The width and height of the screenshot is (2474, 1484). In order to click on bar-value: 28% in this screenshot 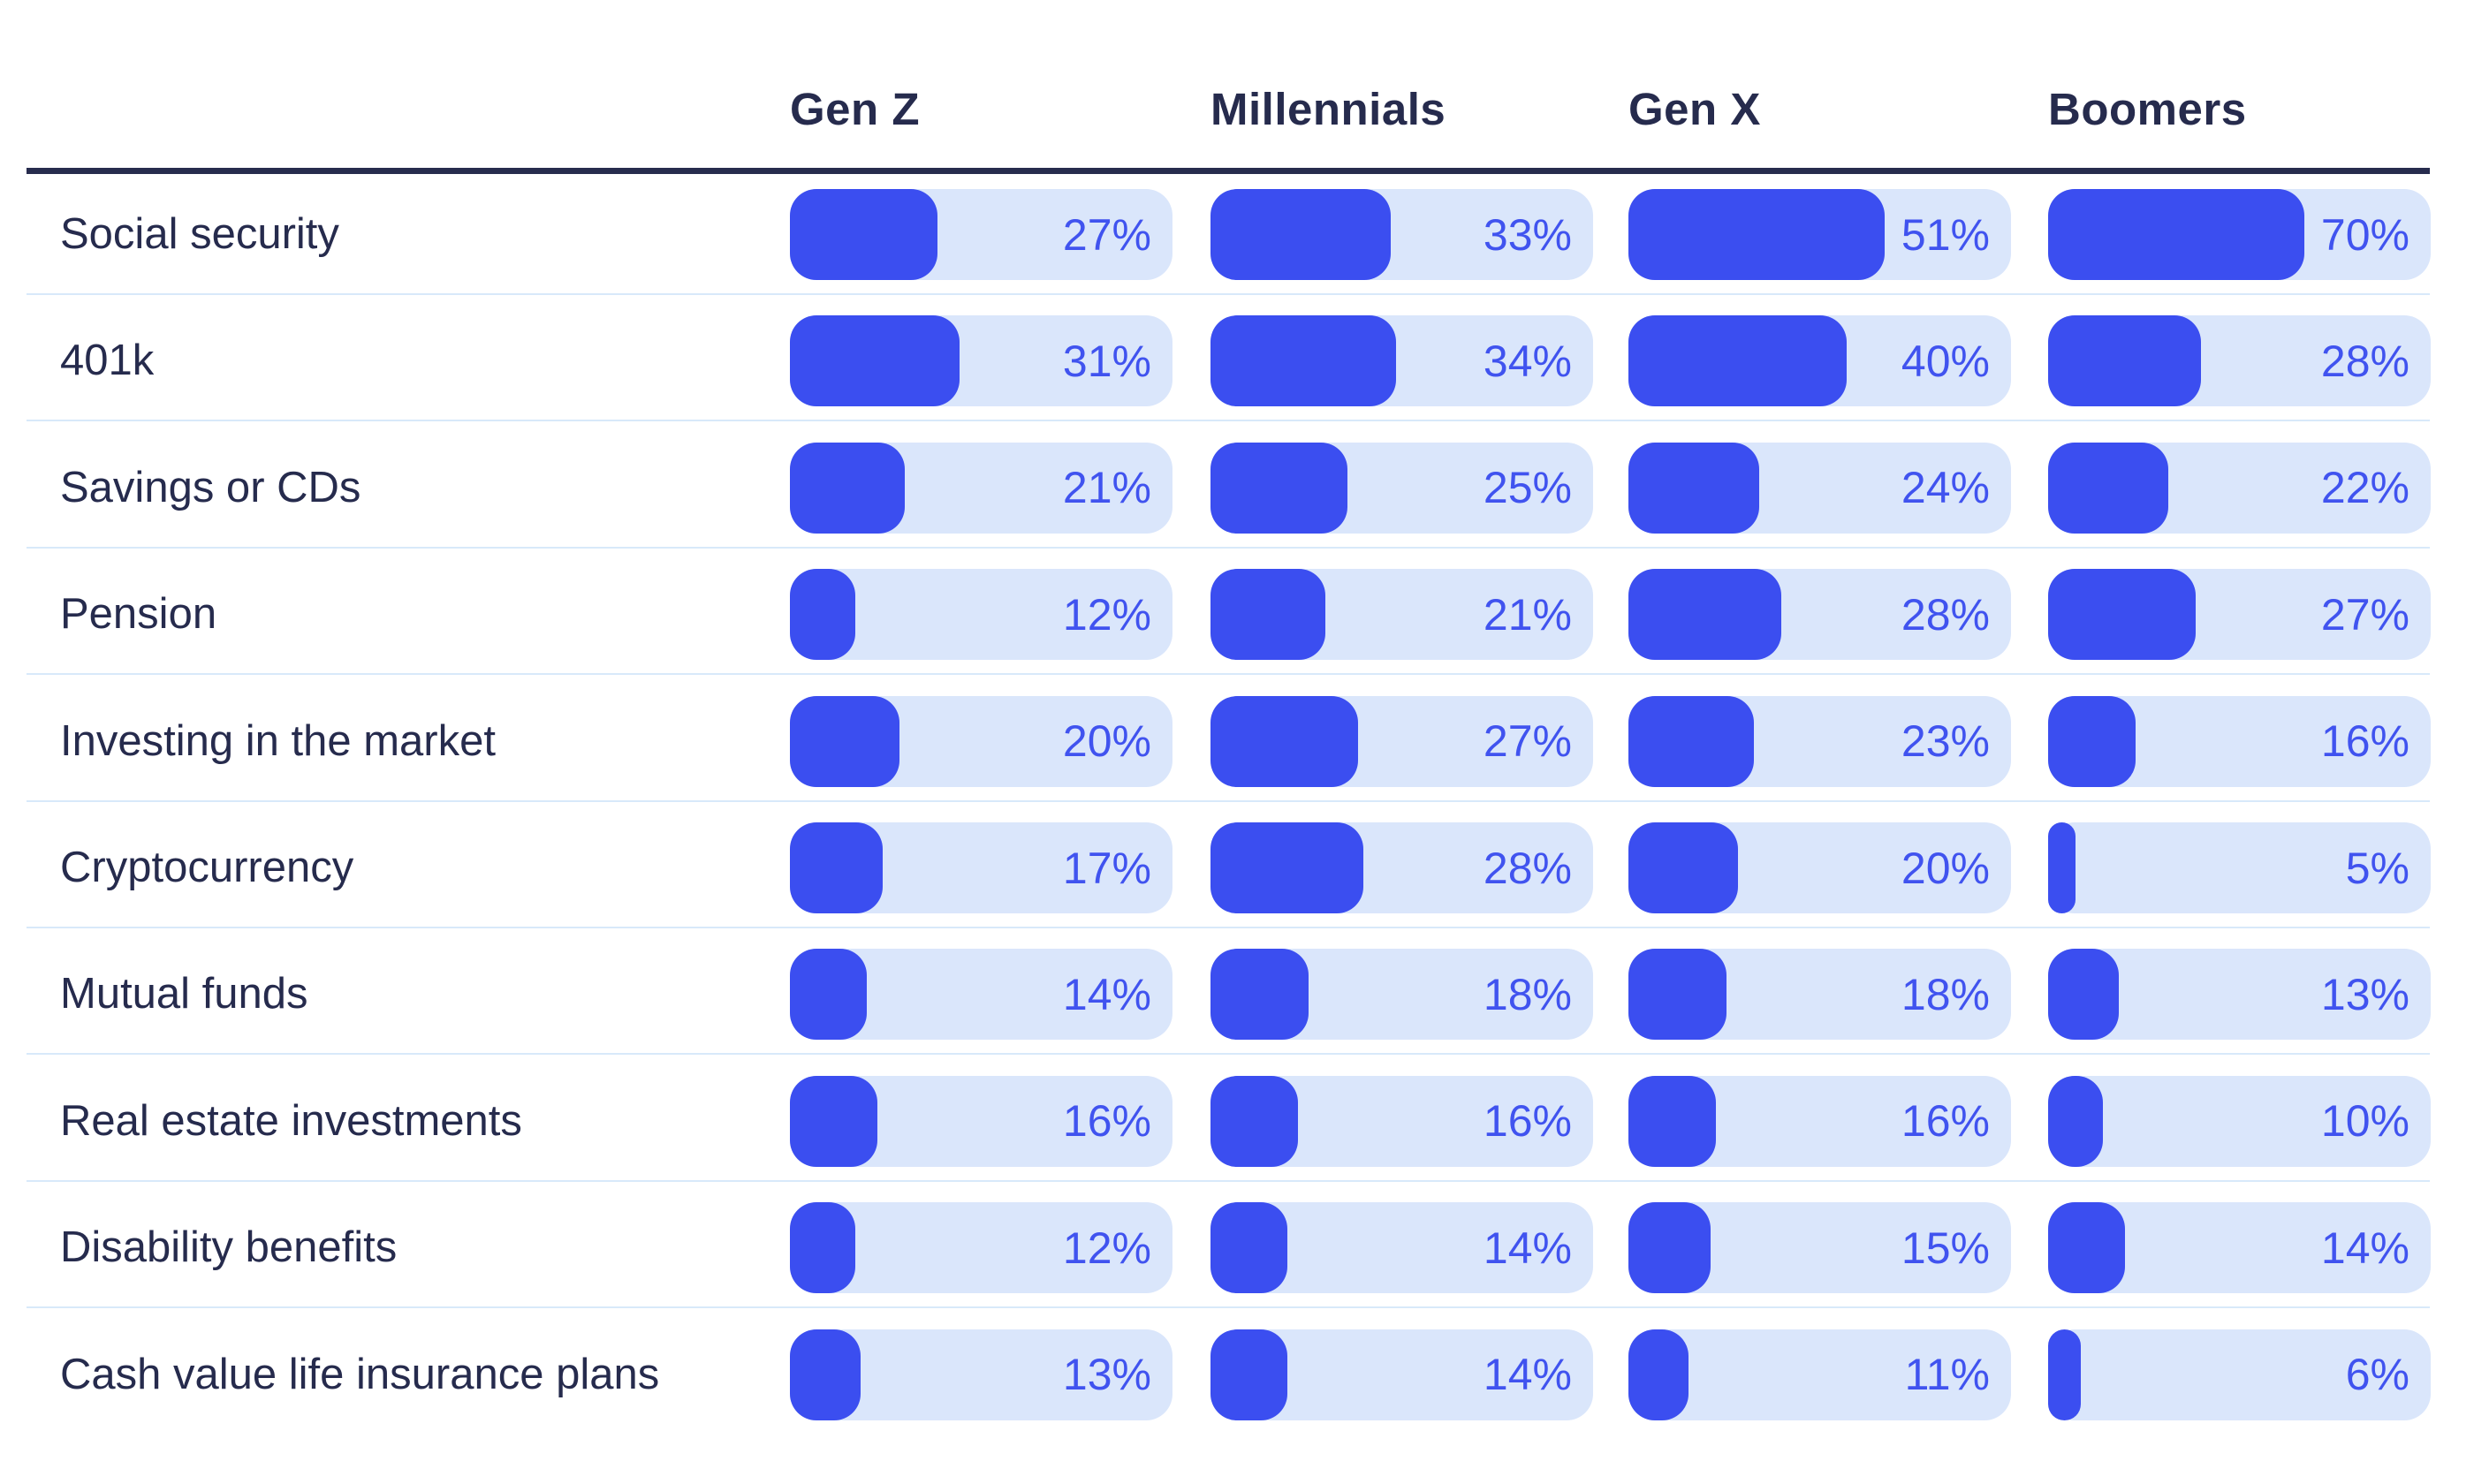, I will do `click(1945, 614)`.